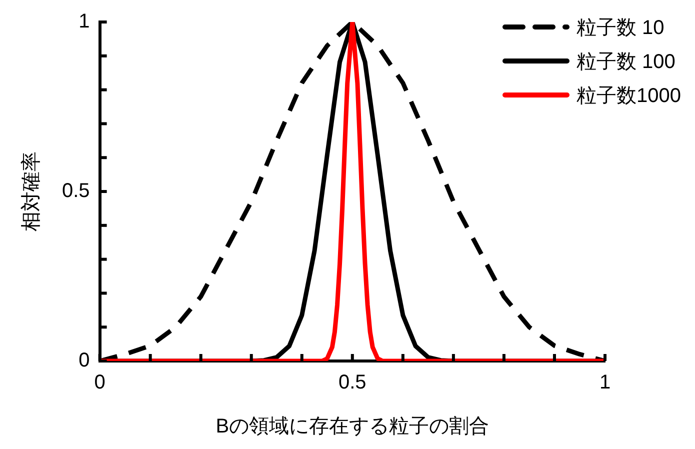 The height and width of the screenshot is (449, 695). What do you see at coordinates (31, 192) in the screenshot?
I see `y-axis-title: 相対確率` at bounding box center [31, 192].